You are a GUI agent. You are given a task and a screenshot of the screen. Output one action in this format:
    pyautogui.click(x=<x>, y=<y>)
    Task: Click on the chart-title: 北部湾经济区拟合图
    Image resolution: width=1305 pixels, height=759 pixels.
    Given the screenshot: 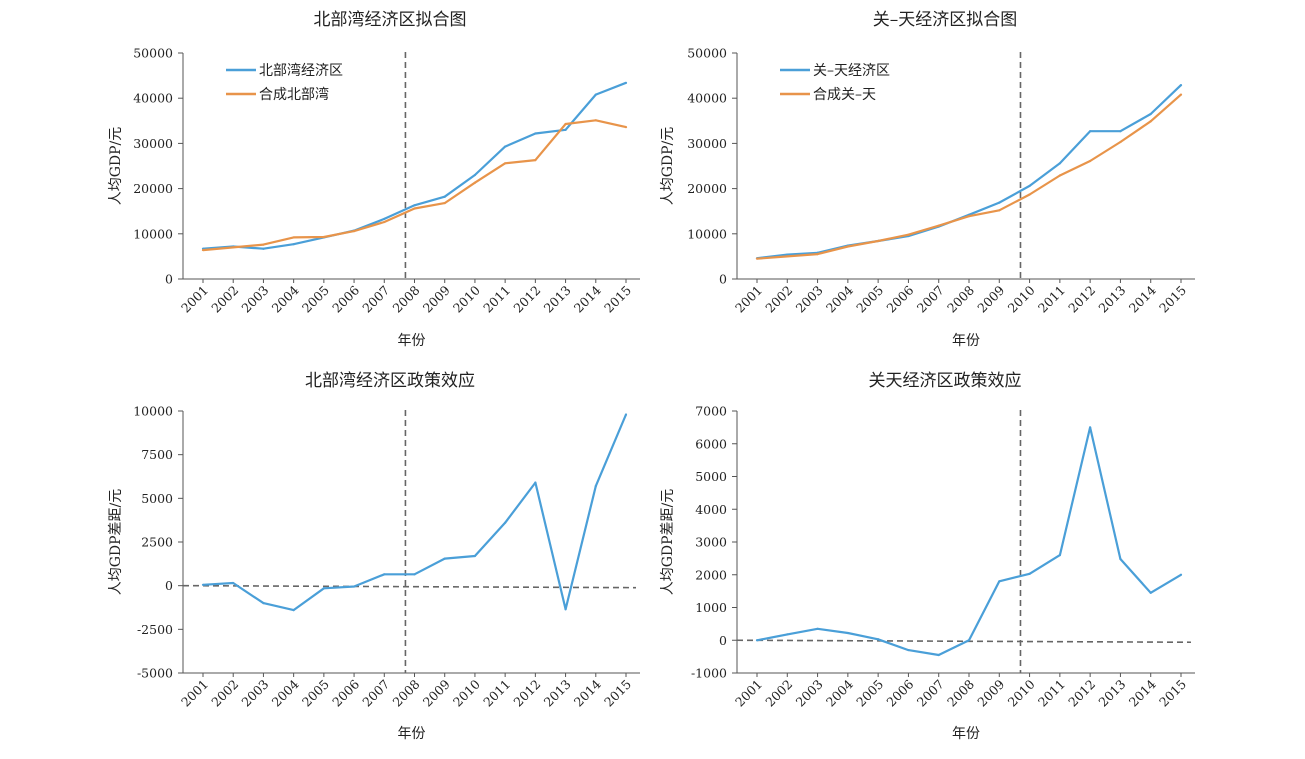 What is the action you would take?
    pyautogui.click(x=390, y=20)
    